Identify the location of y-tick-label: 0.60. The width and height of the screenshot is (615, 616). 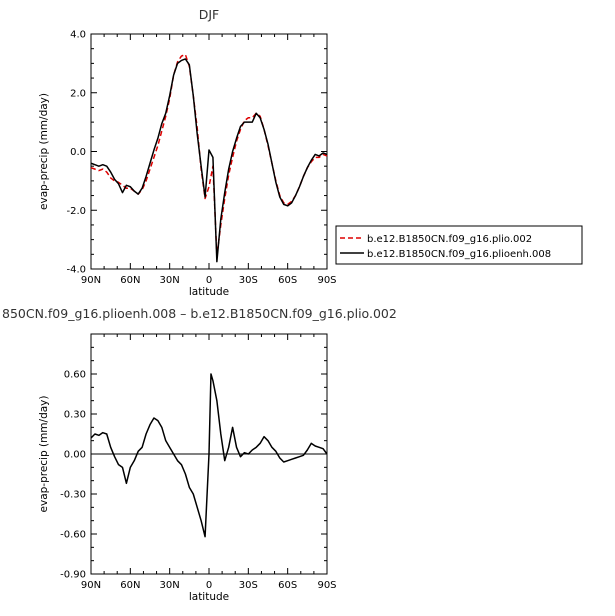
(75, 375).